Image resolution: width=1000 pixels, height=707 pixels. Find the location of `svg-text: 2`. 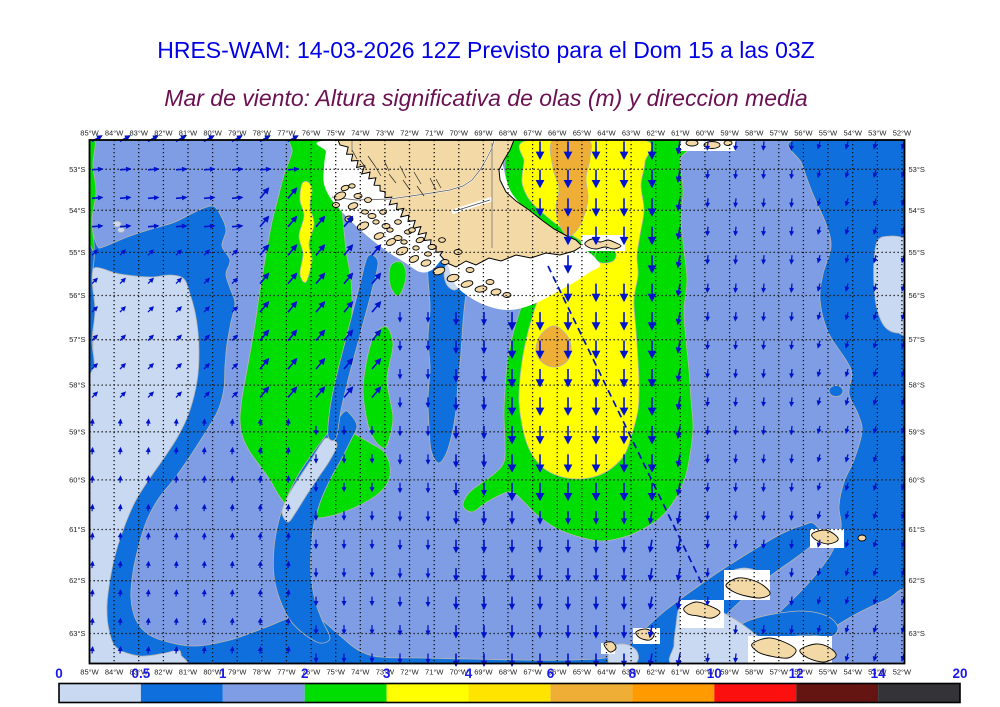

svg-text: 2 is located at coordinates (305, 673).